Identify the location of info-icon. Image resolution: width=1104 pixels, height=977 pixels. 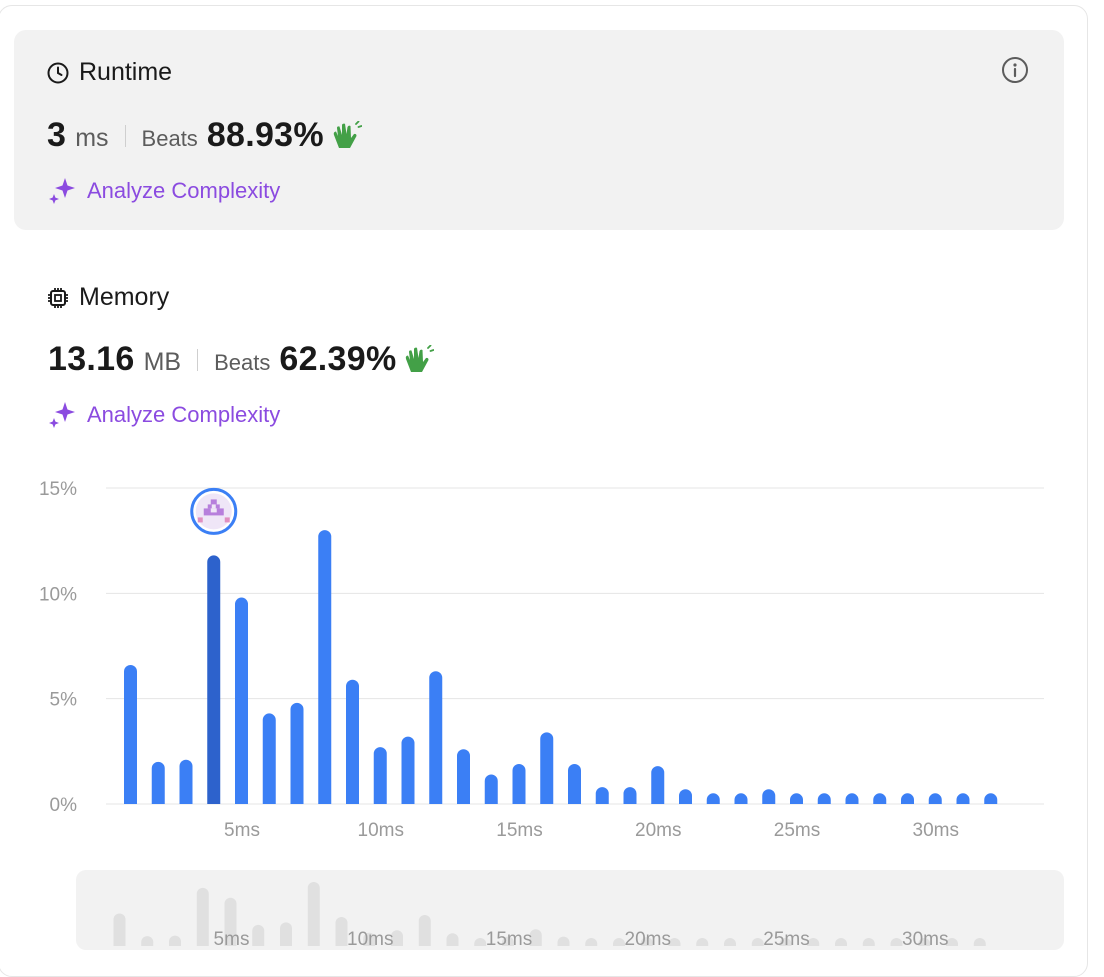
(1015, 70).